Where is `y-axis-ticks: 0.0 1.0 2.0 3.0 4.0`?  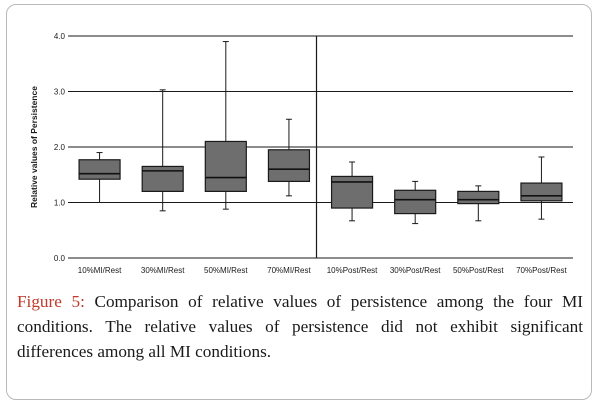
y-axis-ticks: 0.0 1.0 2.0 3.0 4.0 is located at coordinates (60, 147).